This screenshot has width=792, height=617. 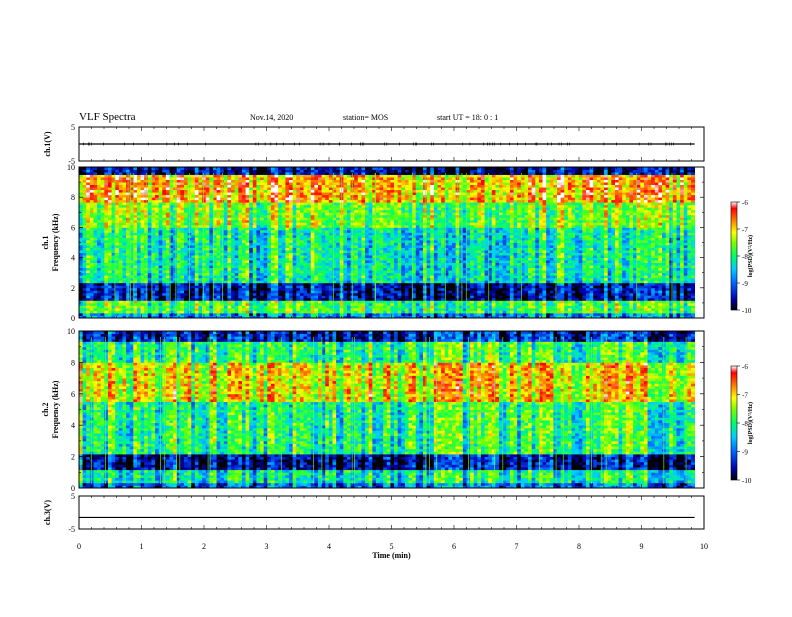 I want to click on panel-frame, so click(x=391, y=512).